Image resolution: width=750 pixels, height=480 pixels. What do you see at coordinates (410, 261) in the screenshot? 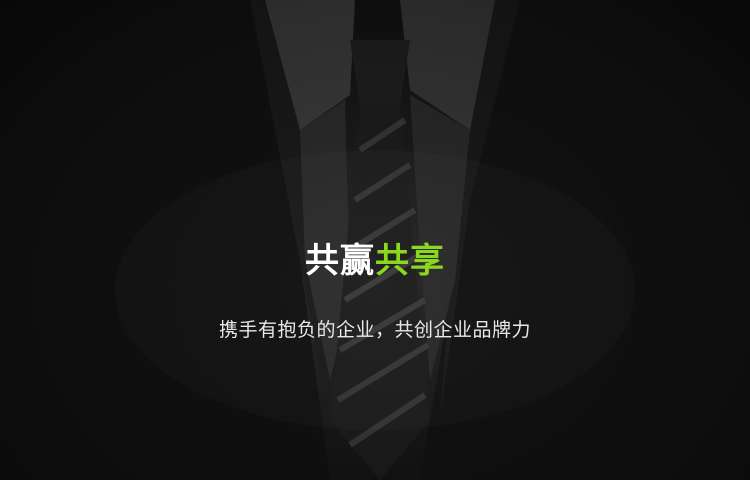
I see `headline-part-share: 共享` at bounding box center [410, 261].